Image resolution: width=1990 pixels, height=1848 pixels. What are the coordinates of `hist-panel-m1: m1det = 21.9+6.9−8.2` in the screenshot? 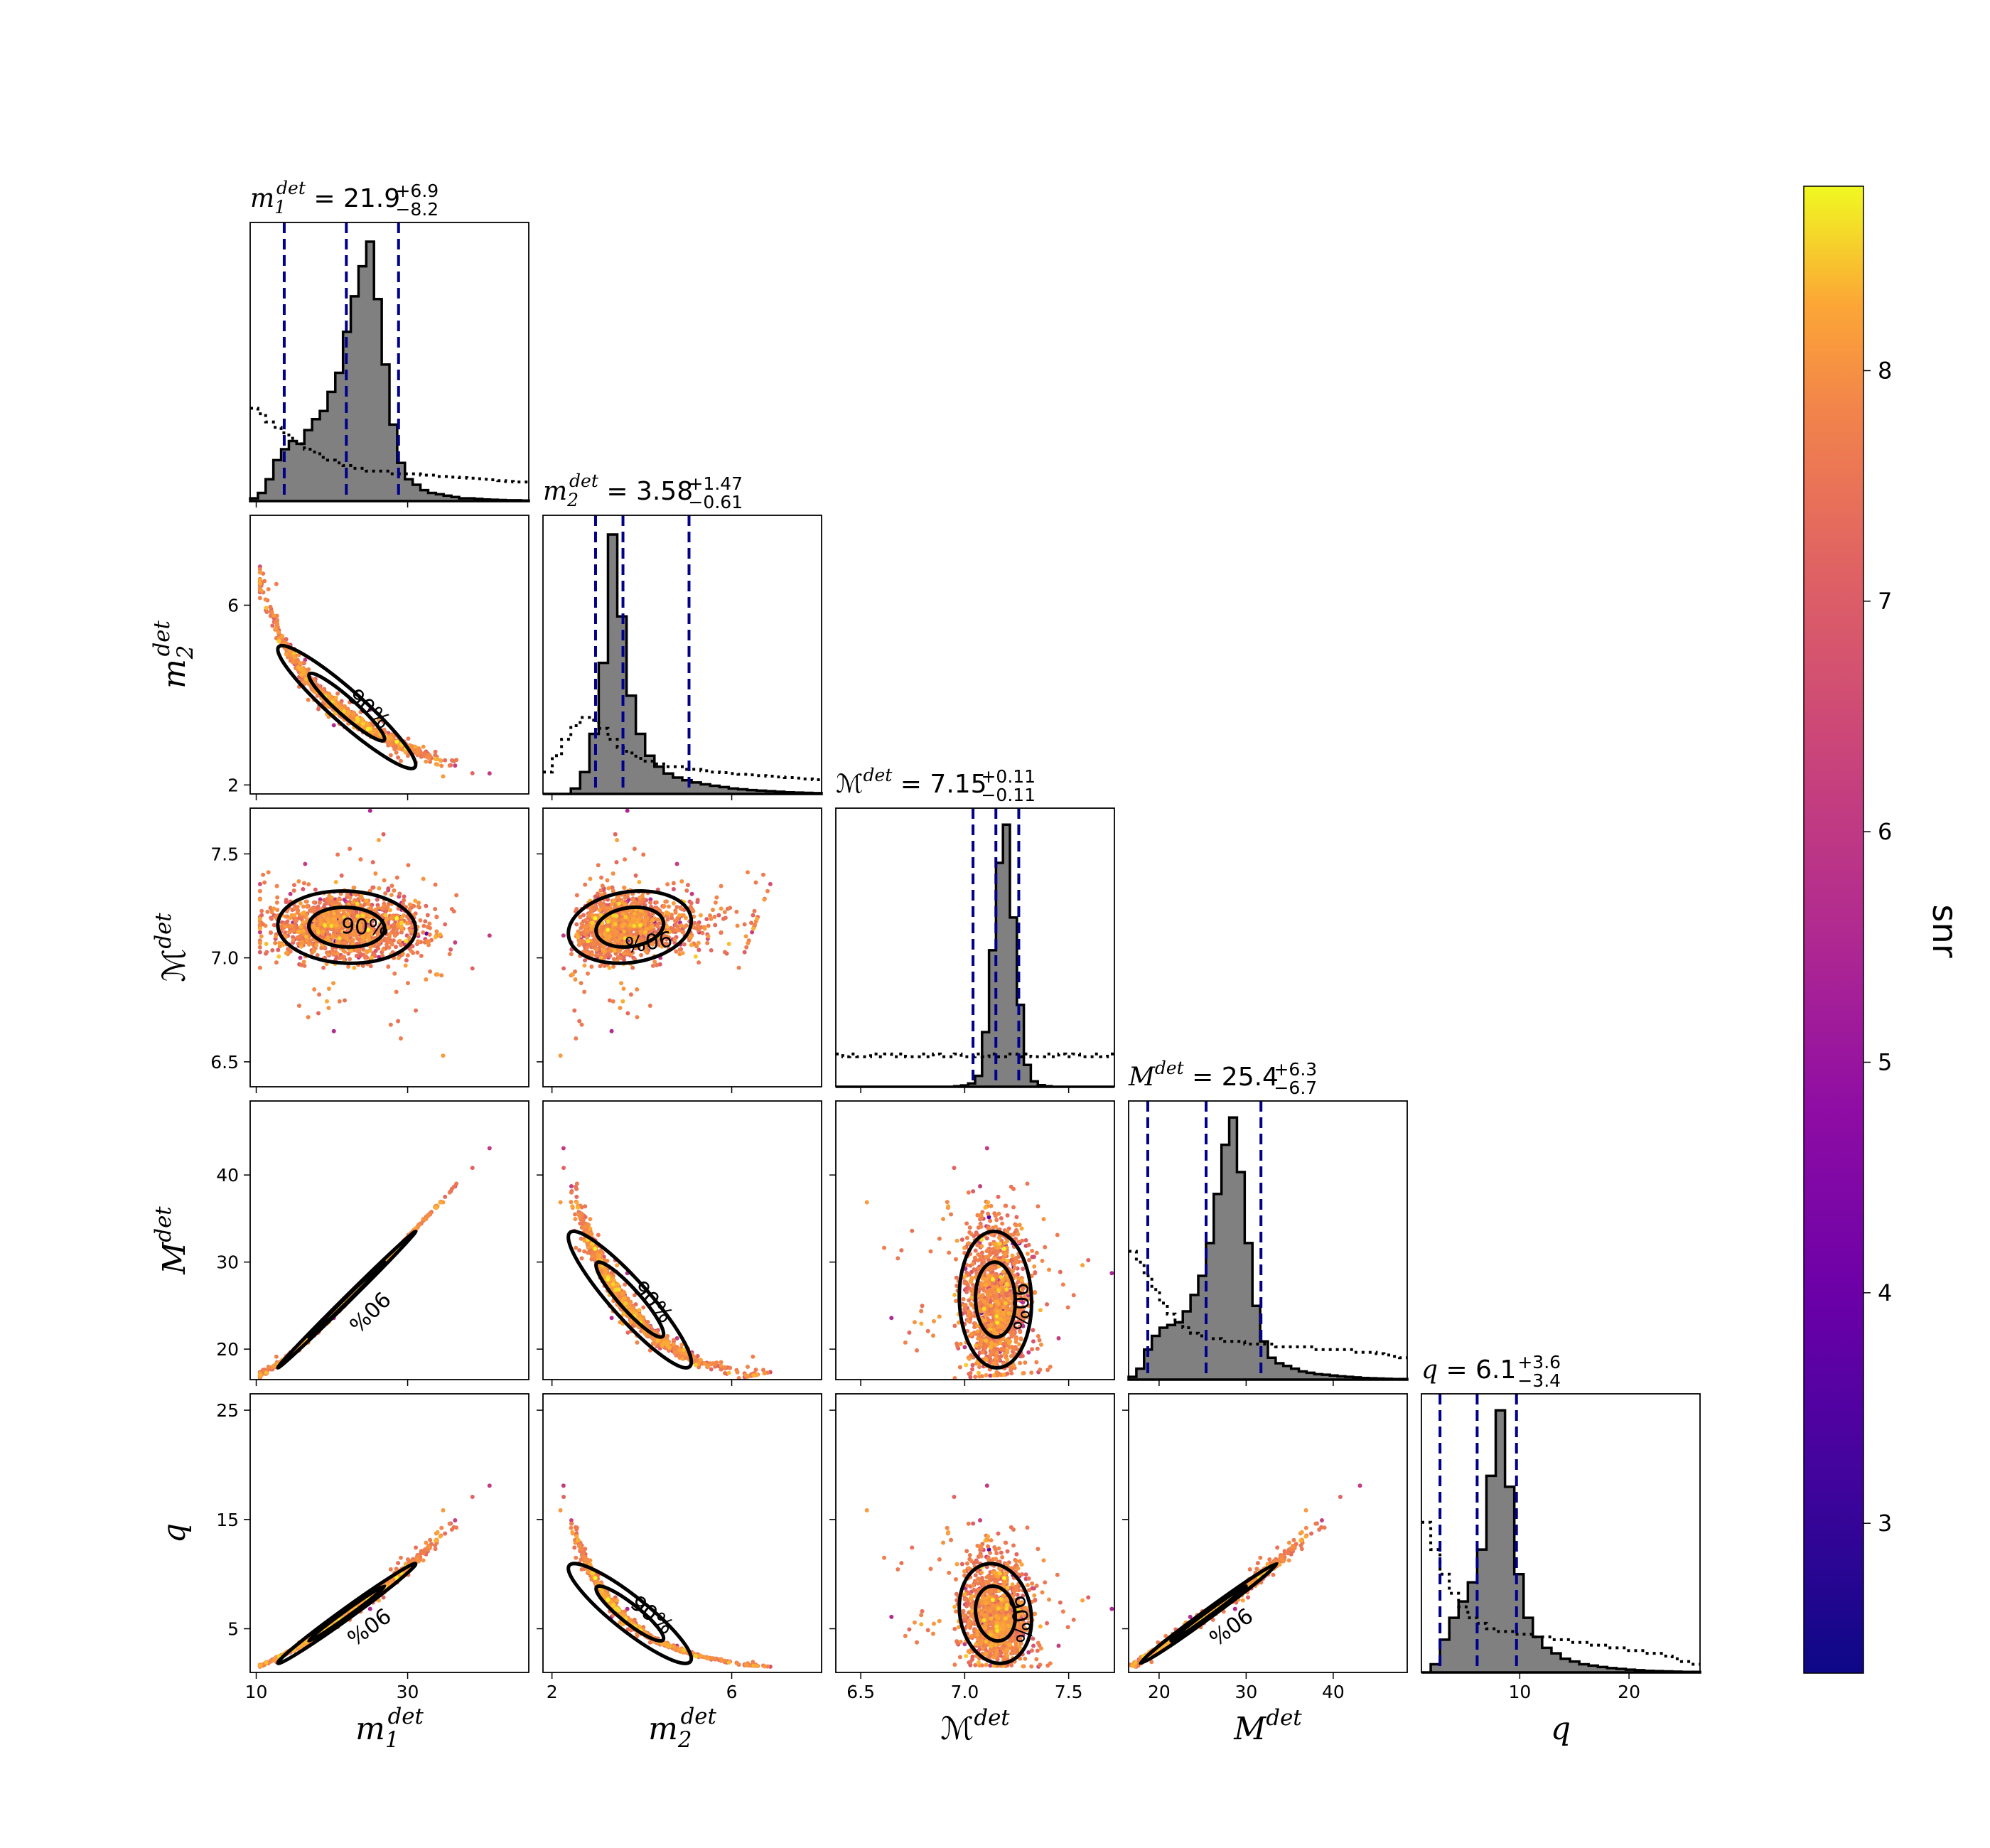 It's located at (390, 343).